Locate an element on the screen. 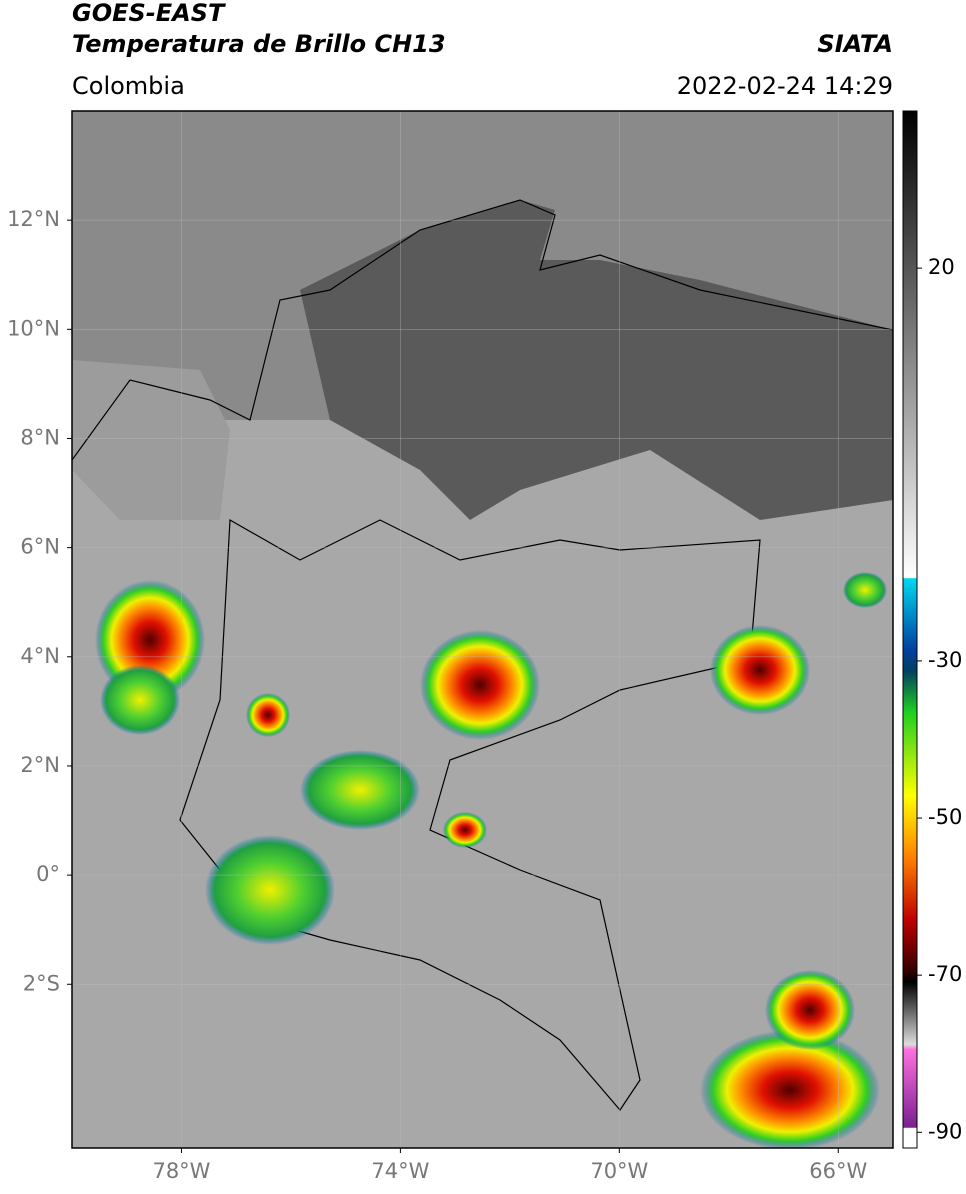  y-tick-label: 0° is located at coordinates (48, 874).